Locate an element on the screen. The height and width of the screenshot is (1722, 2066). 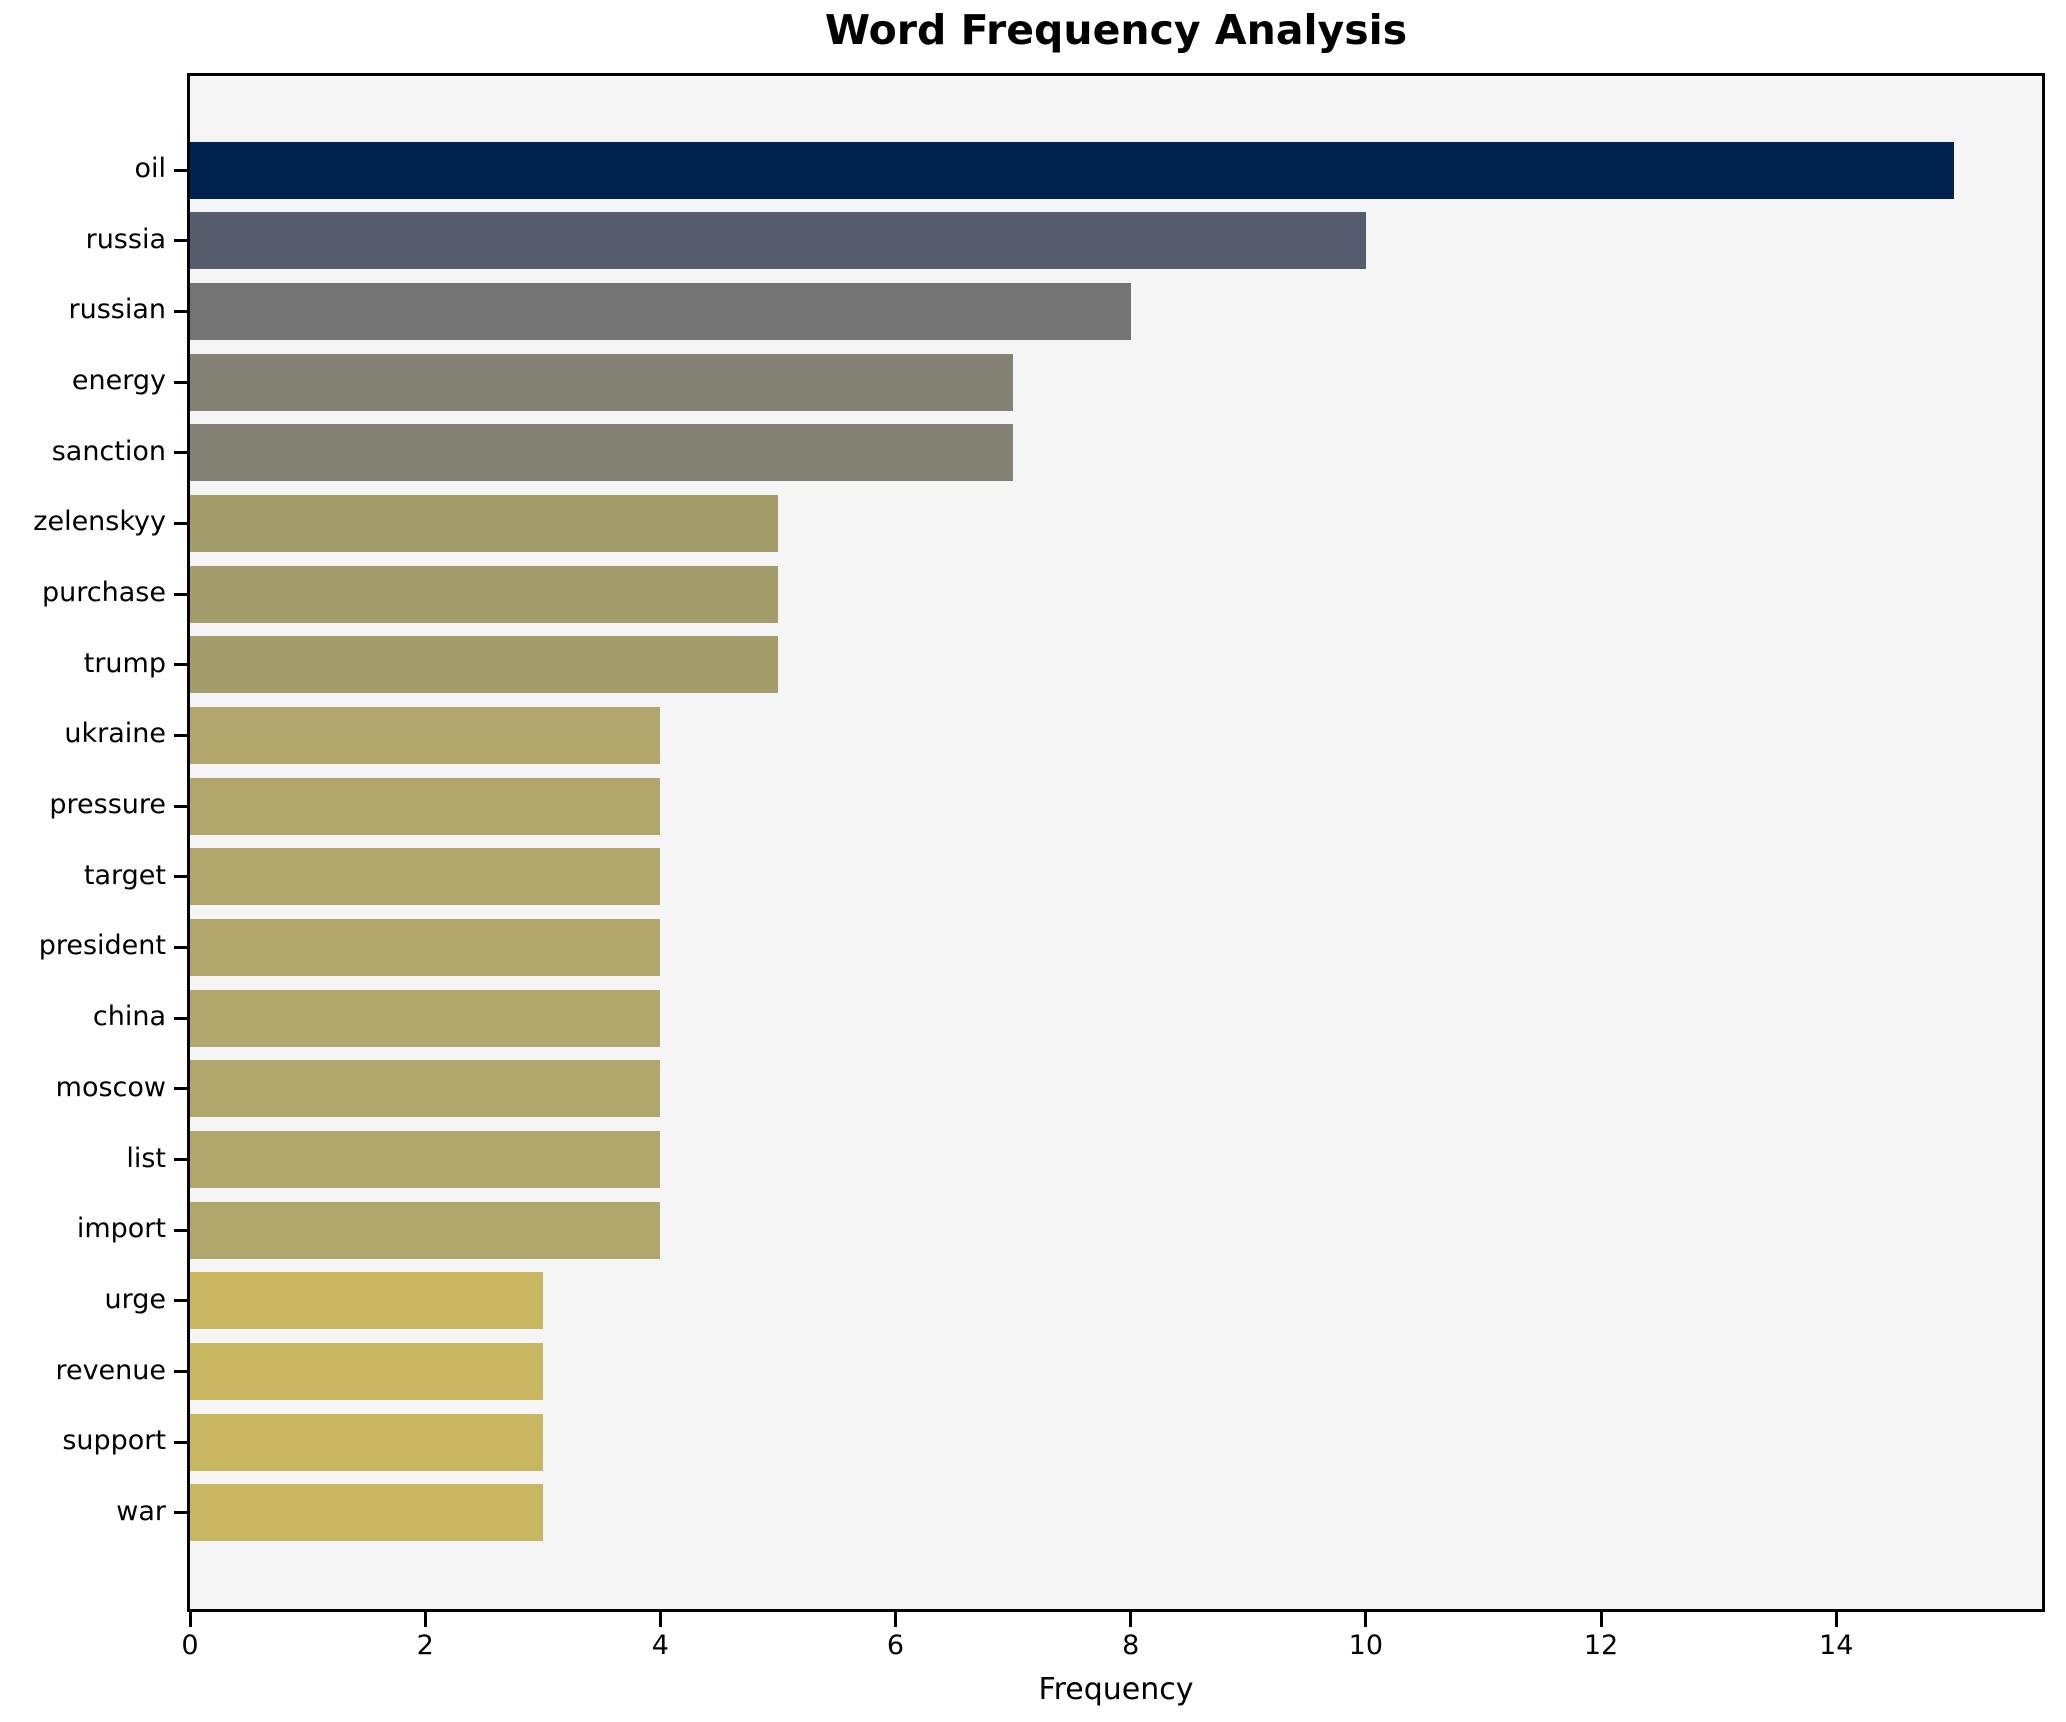
ytick-label-zelenskyy: zelenskyy is located at coordinates (99, 522).